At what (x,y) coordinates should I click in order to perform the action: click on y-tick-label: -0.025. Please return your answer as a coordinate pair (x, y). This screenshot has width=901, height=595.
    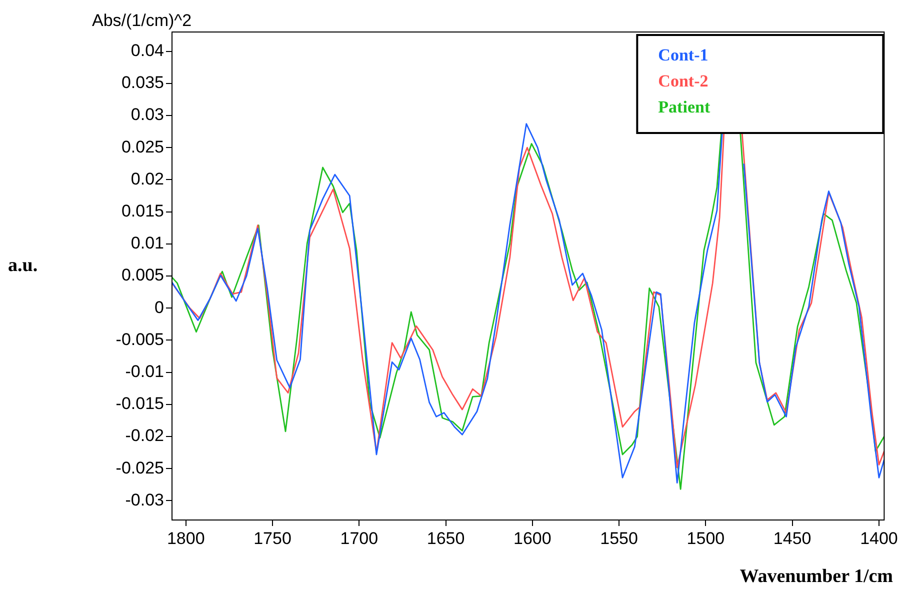
    Looking at the image, I should click on (140, 468).